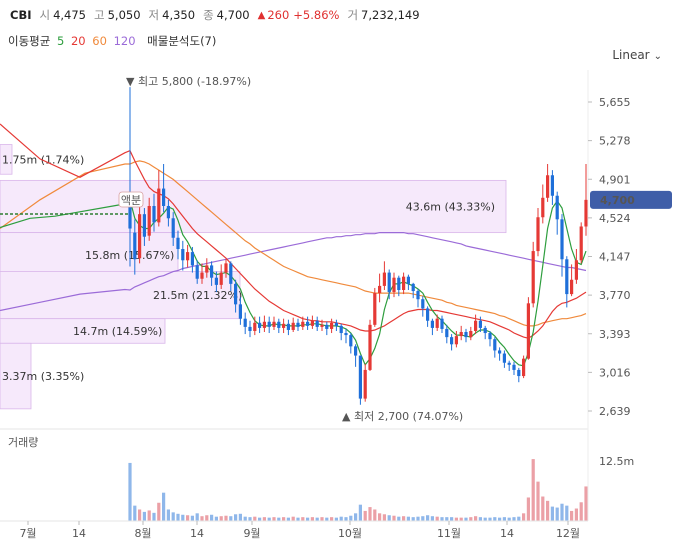  Describe the element at coordinates (78, 41) in the screenshot. I see `ma-20-label: 20` at that location.